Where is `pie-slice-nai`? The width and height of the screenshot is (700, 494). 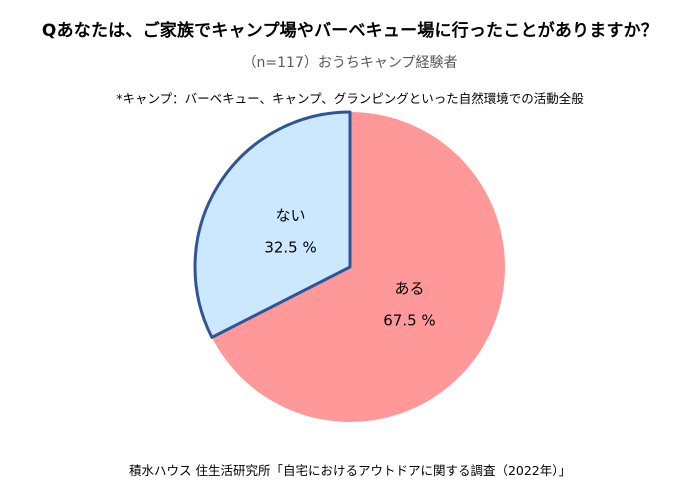
pie-slice-nai is located at coordinates (272, 224).